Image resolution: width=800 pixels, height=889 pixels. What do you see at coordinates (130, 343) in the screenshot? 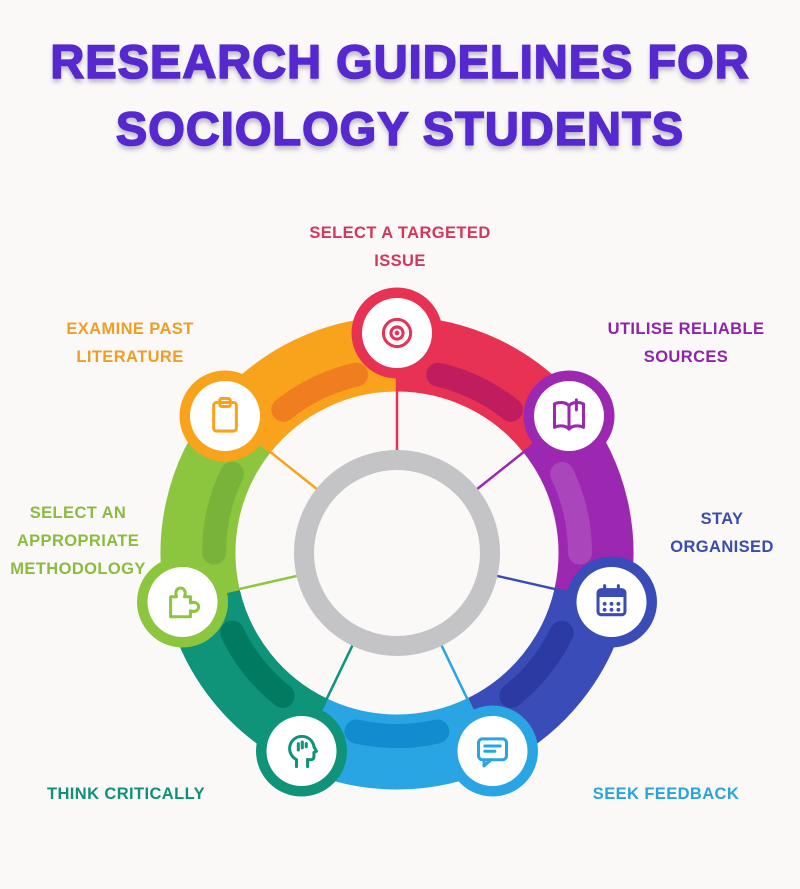
I see `label-examine-past-literature: EXAMINE PAST LITERATURE` at bounding box center [130, 343].